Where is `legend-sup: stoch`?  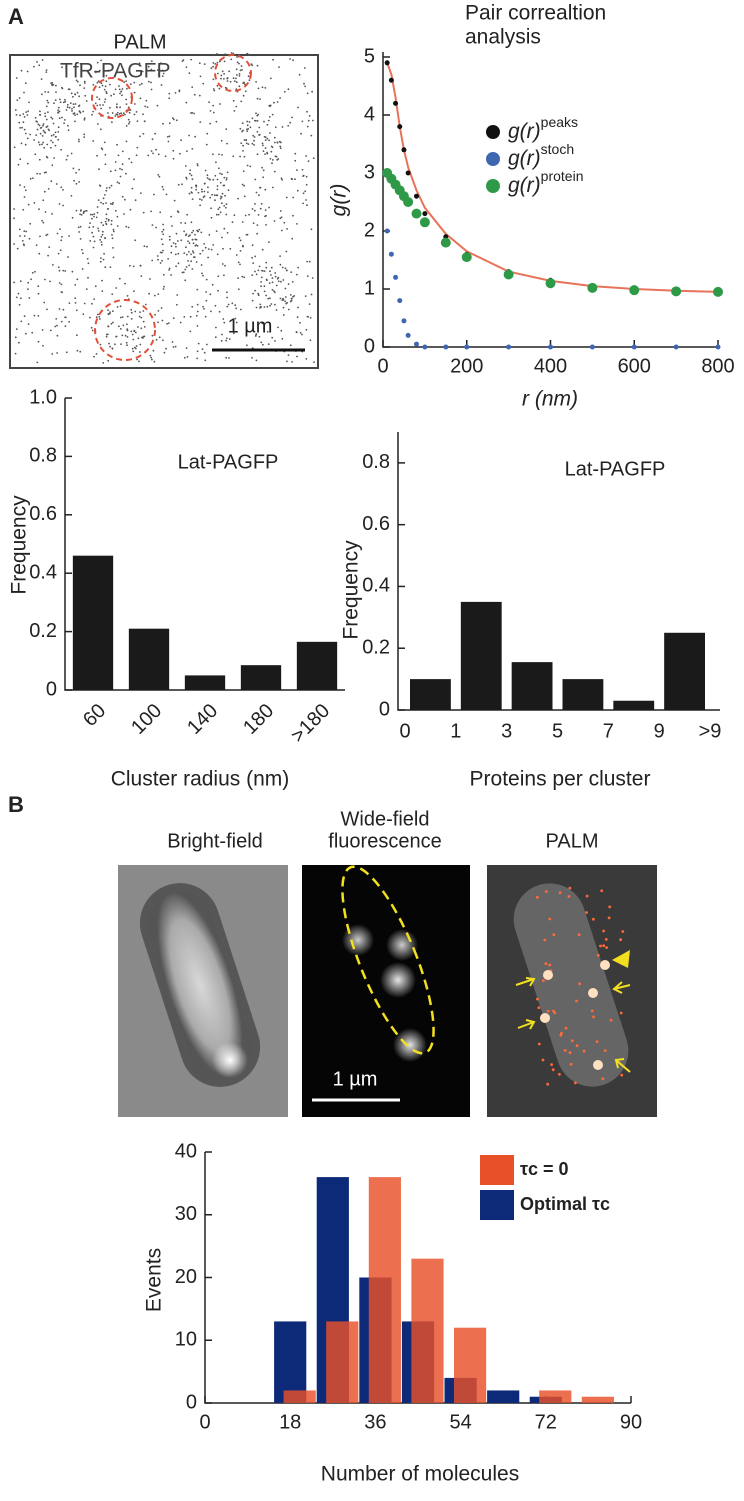
legend-sup: stoch is located at coordinates (557, 149).